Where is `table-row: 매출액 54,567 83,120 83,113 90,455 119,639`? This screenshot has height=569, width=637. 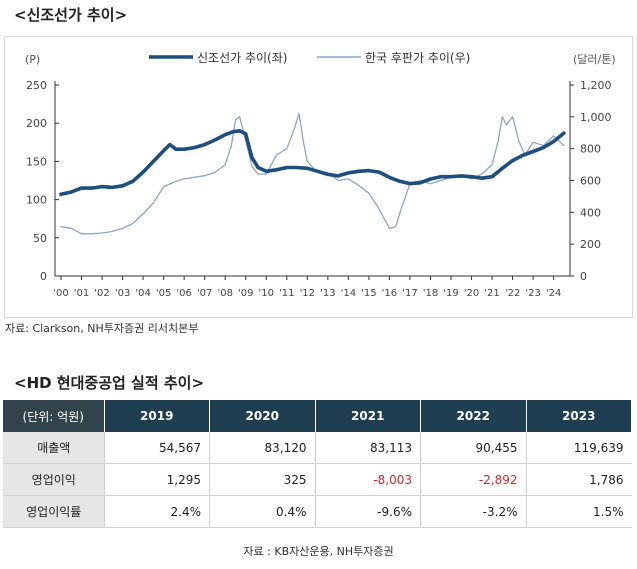
table-row: 매출액 54,567 83,120 83,113 90,455 119,639 is located at coordinates (317, 448).